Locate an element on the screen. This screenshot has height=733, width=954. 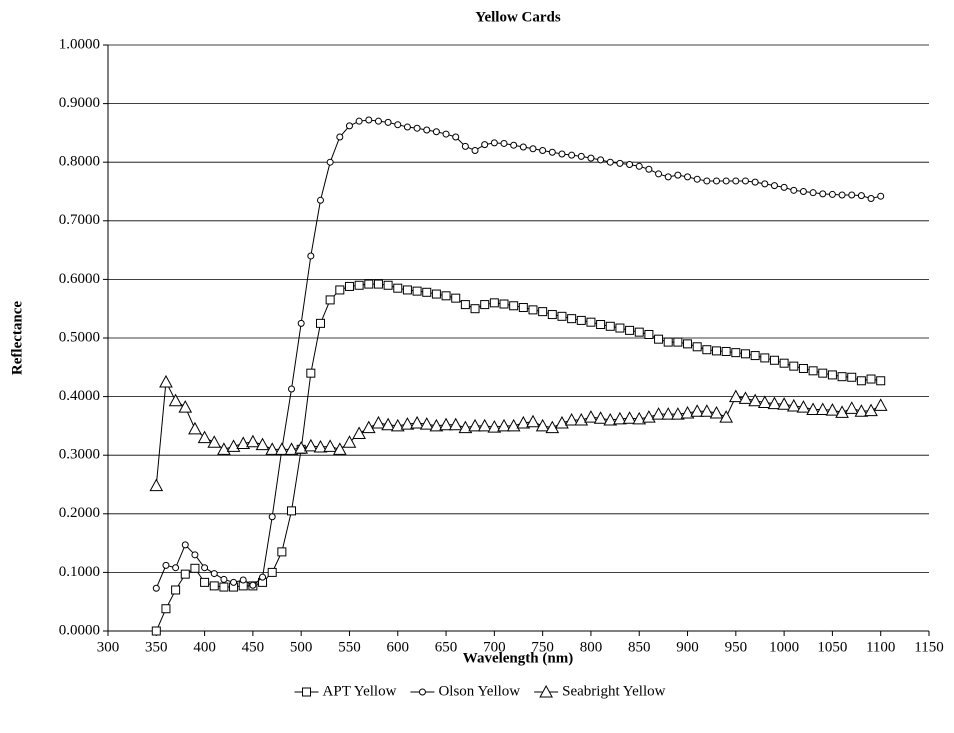
x-tick-label: 650 is located at coordinates (446, 647).